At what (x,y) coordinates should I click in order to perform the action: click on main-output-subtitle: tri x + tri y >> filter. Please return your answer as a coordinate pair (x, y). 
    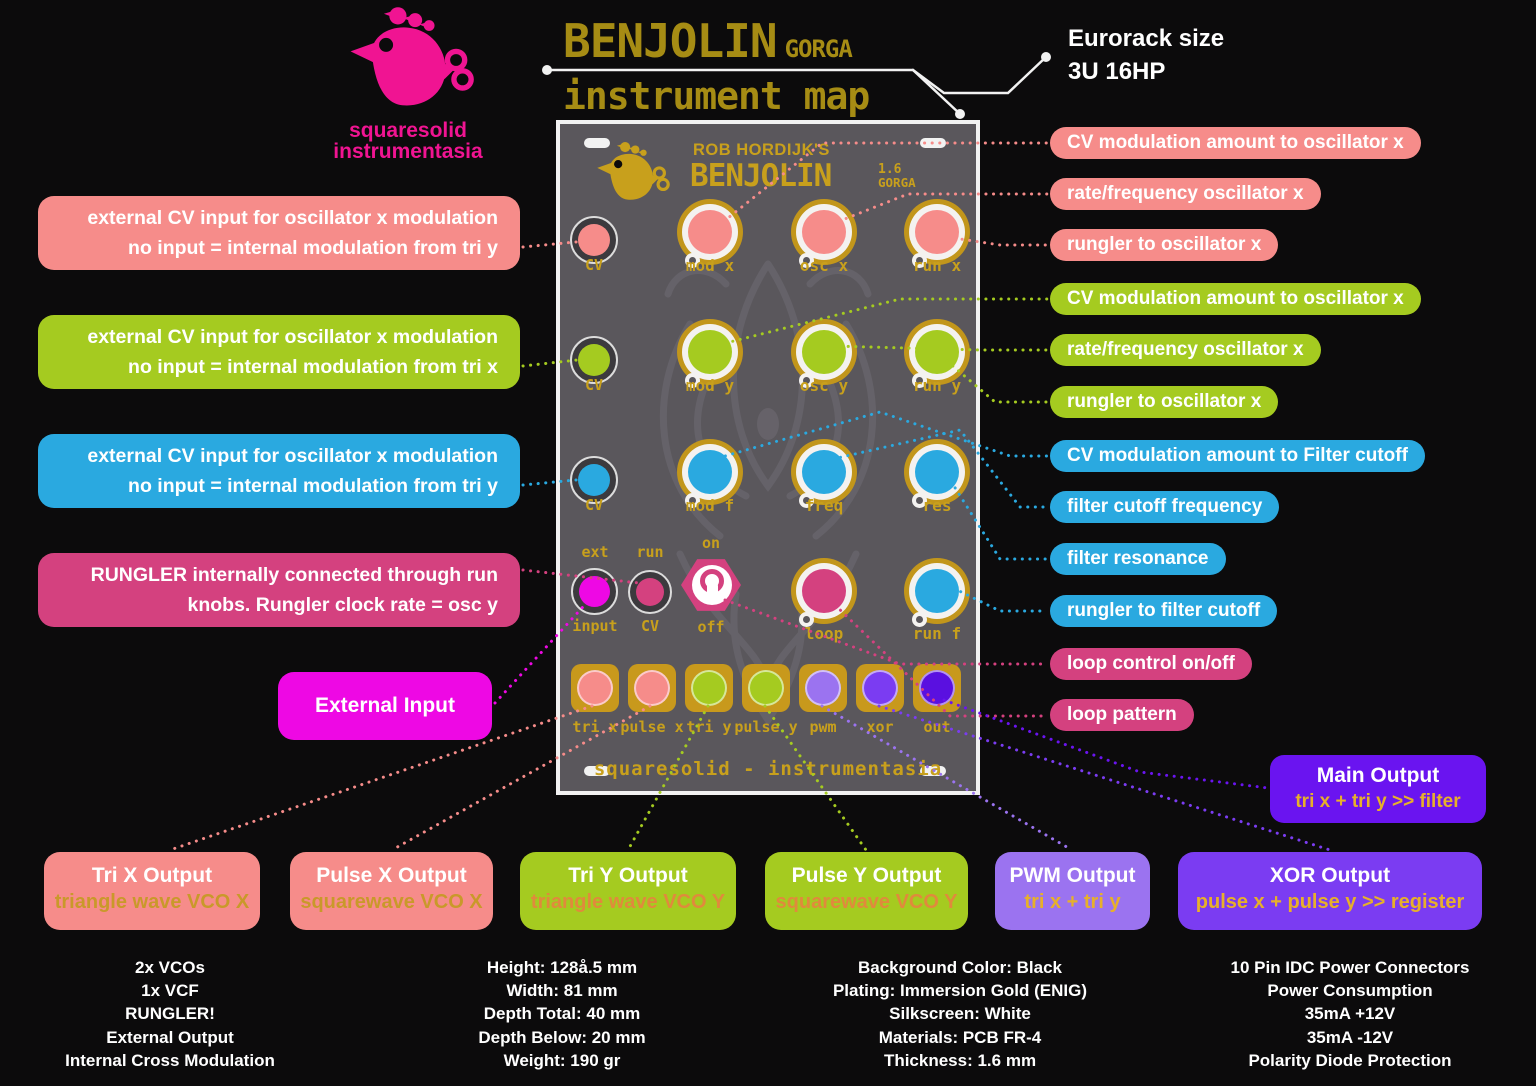
    Looking at the image, I should click on (1378, 801).